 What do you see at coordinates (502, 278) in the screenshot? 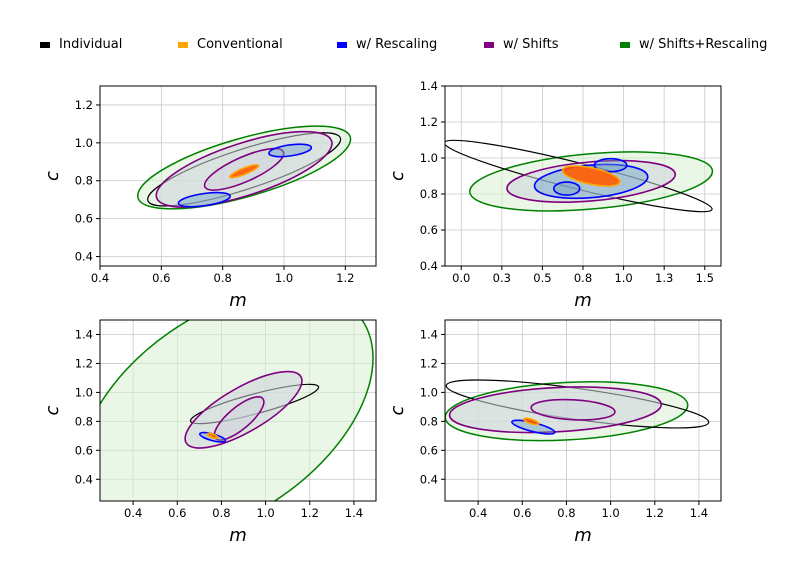
I see `x-tick-label: 0.3` at bounding box center [502, 278].